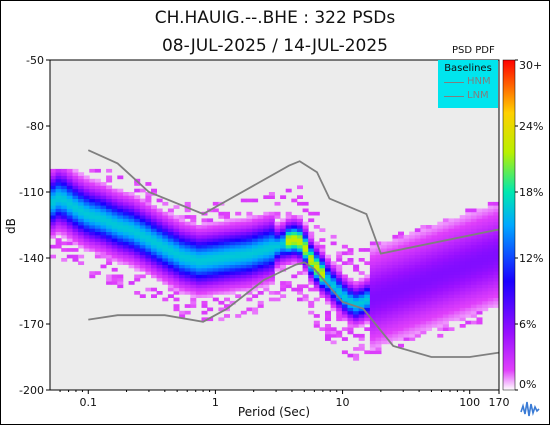 This screenshot has width=550, height=425. What do you see at coordinates (473, 50) in the screenshot?
I see `colorbar-title: PSD PDF` at bounding box center [473, 50].